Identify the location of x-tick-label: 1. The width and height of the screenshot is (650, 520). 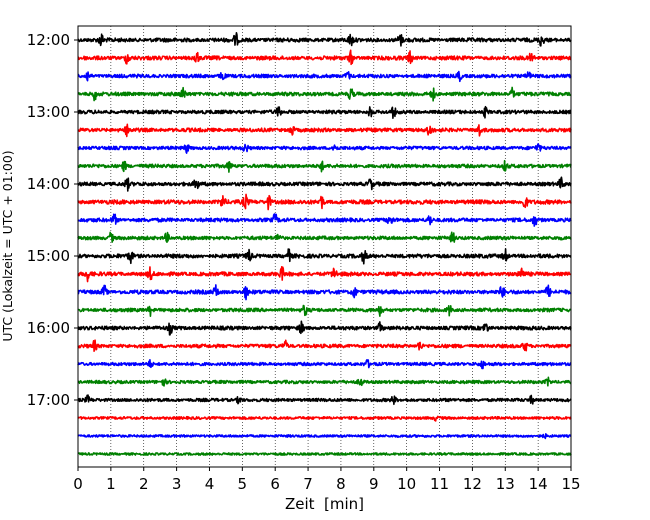
(111, 484).